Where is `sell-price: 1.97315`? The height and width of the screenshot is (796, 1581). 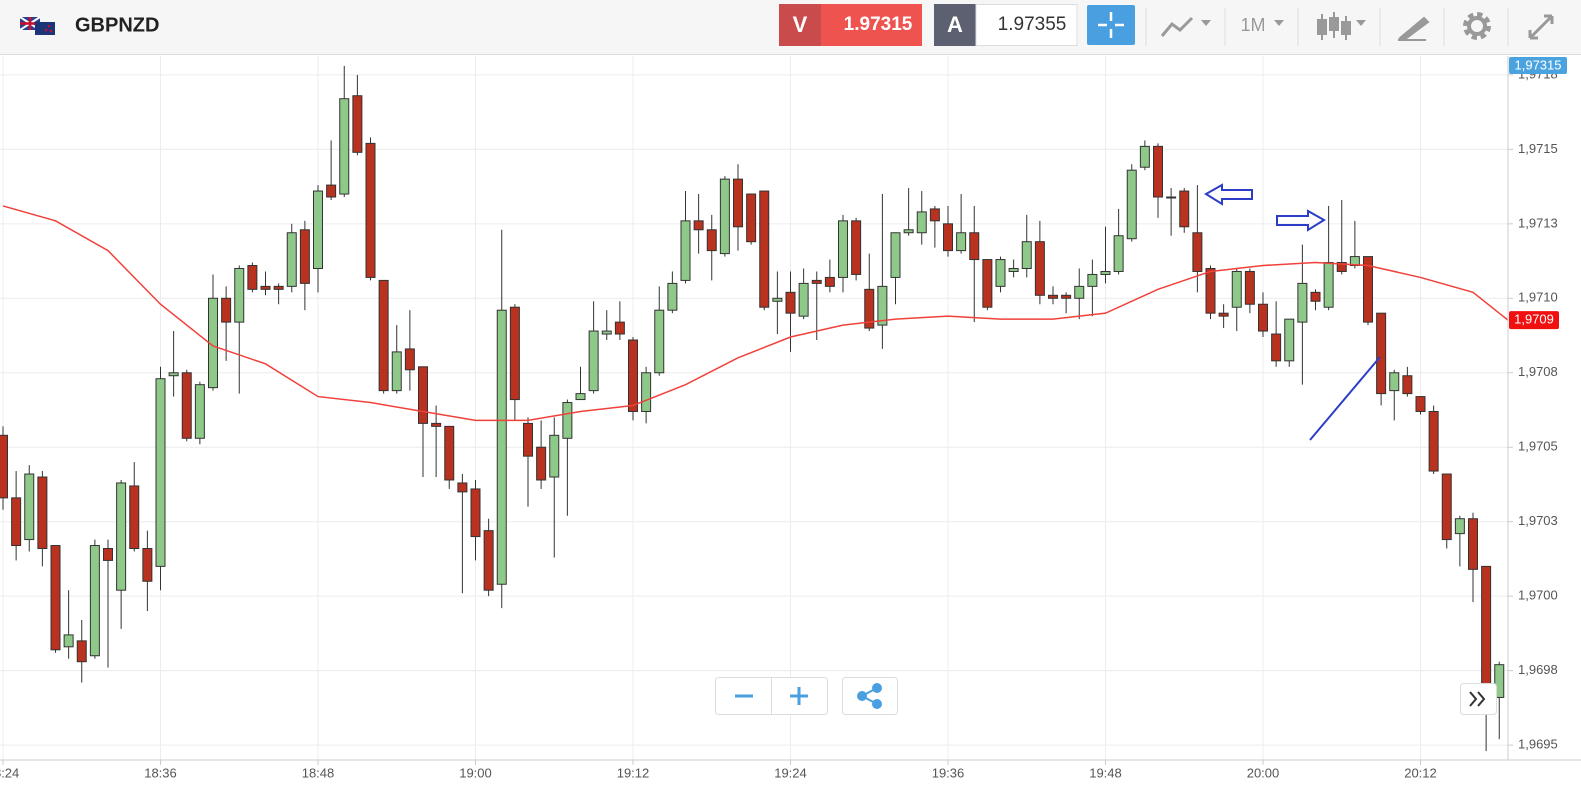 sell-price: 1.97315 is located at coordinates (878, 24).